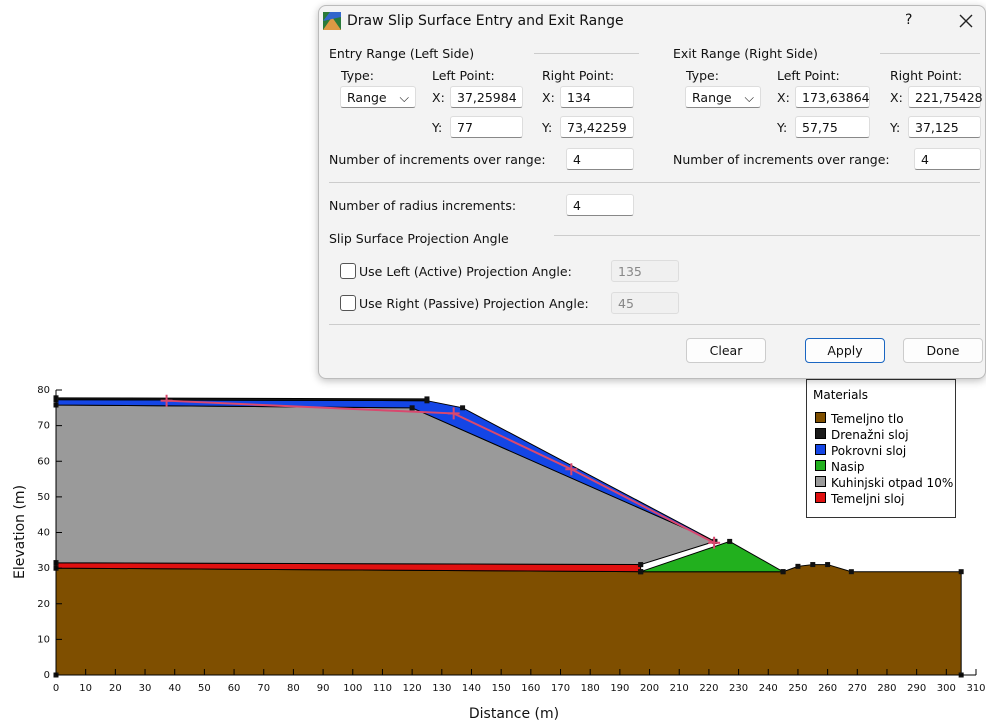 The image size is (986, 724). What do you see at coordinates (590, 688) in the screenshot?
I see `x-tick-label: 180` at bounding box center [590, 688].